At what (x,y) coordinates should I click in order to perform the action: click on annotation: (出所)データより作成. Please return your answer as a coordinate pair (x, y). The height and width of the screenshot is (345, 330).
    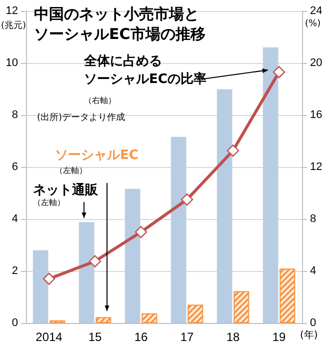
    Looking at the image, I should click on (81, 118).